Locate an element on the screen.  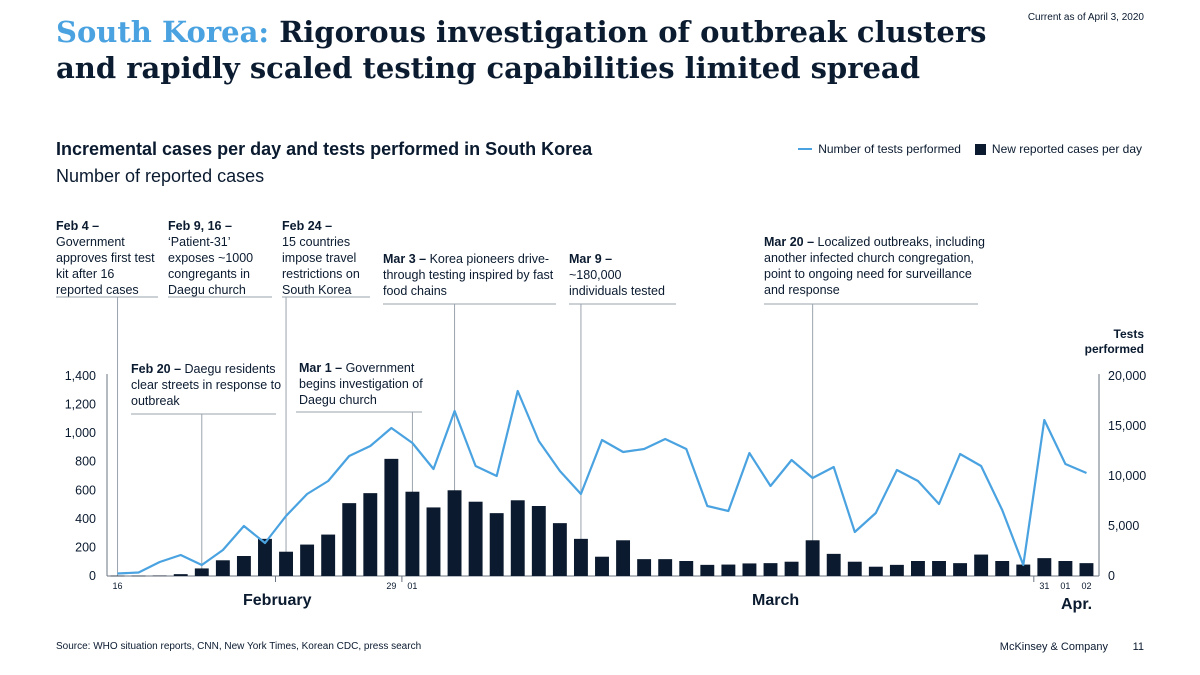
x-axis-tick-label: 31 is located at coordinates (1044, 586).